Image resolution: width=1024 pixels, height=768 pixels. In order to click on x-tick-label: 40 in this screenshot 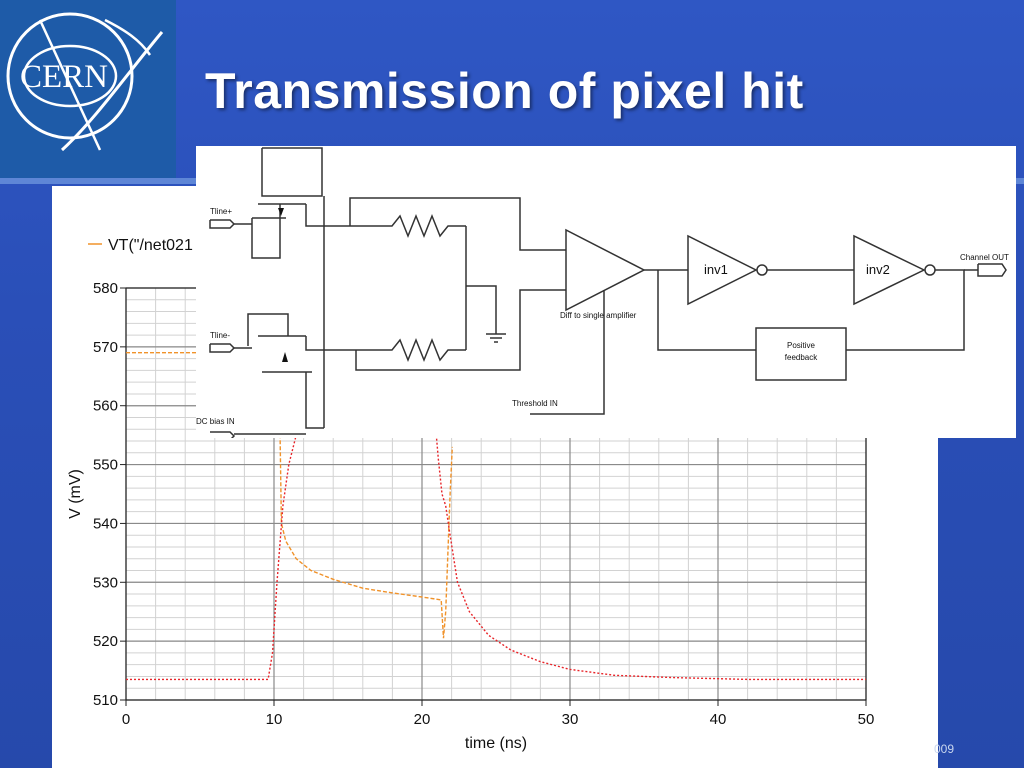, I will do `click(718, 719)`.